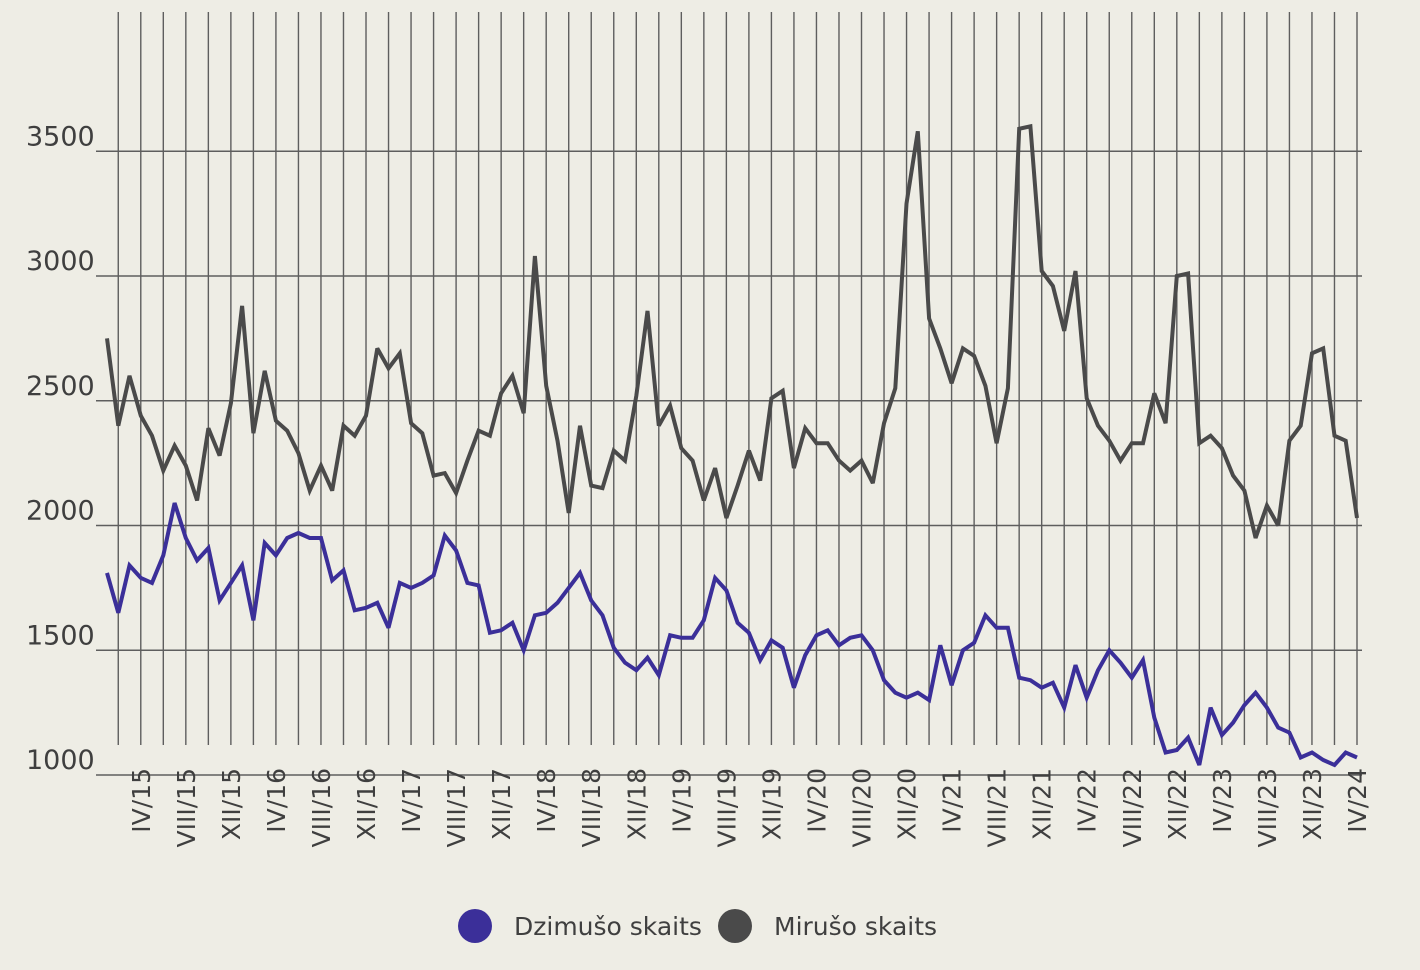  I want to click on legend-label-deaths: Mirušo skaits, so click(855, 926).